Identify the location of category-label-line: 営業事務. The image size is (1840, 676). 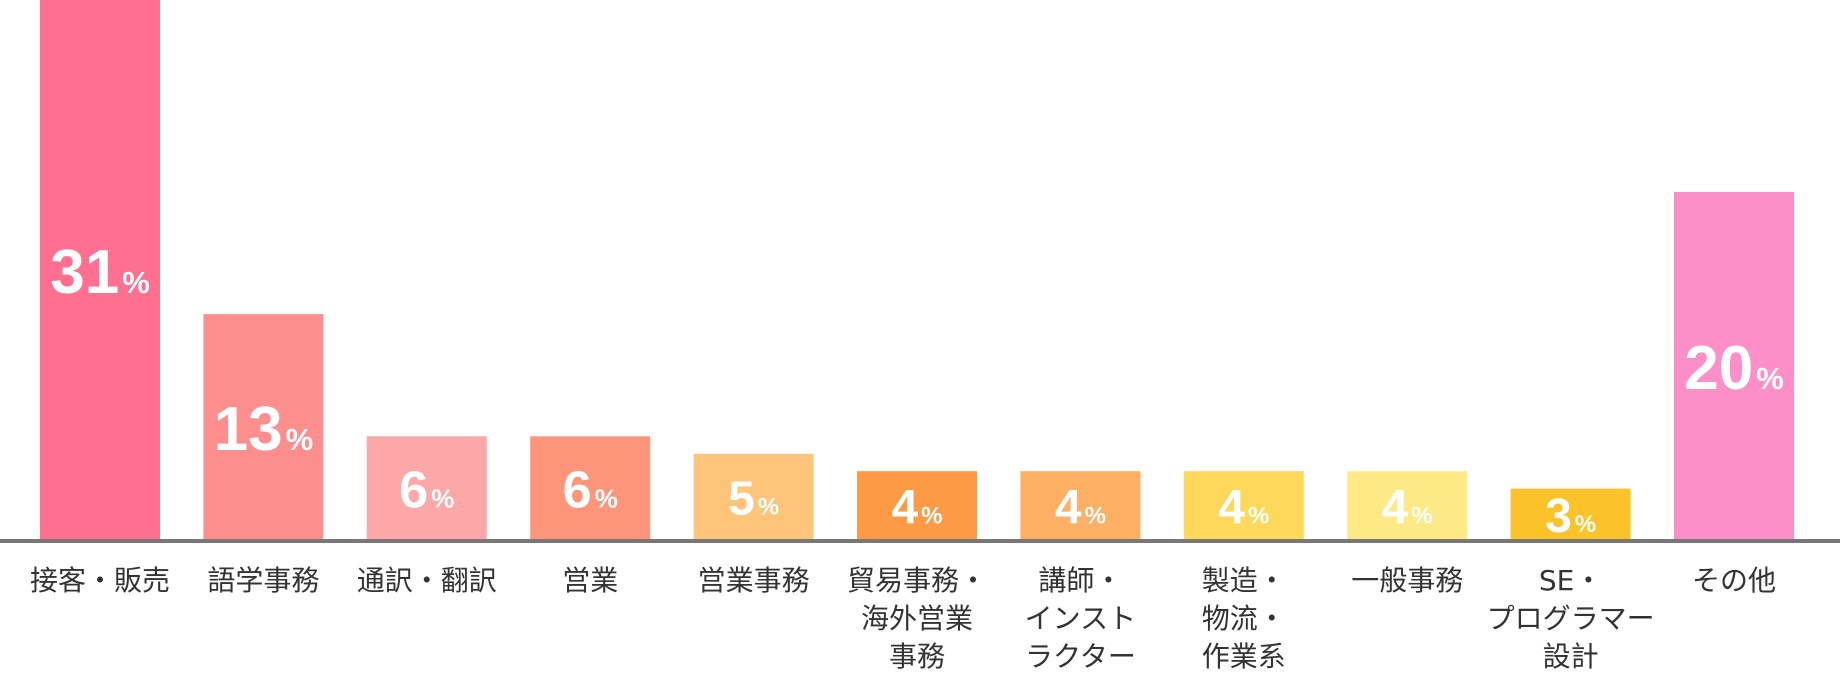
(754, 580).